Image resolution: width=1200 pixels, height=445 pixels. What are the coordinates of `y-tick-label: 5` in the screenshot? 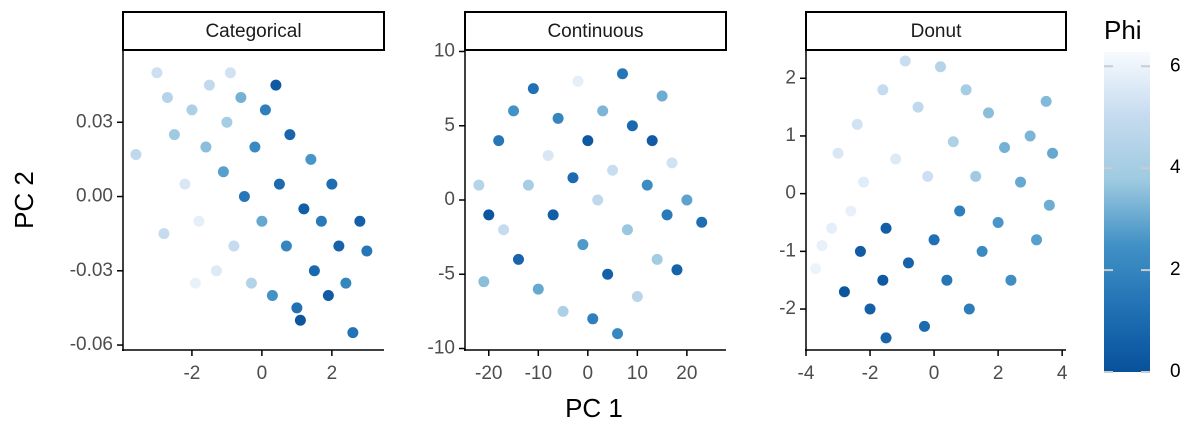 It's located at (449, 125).